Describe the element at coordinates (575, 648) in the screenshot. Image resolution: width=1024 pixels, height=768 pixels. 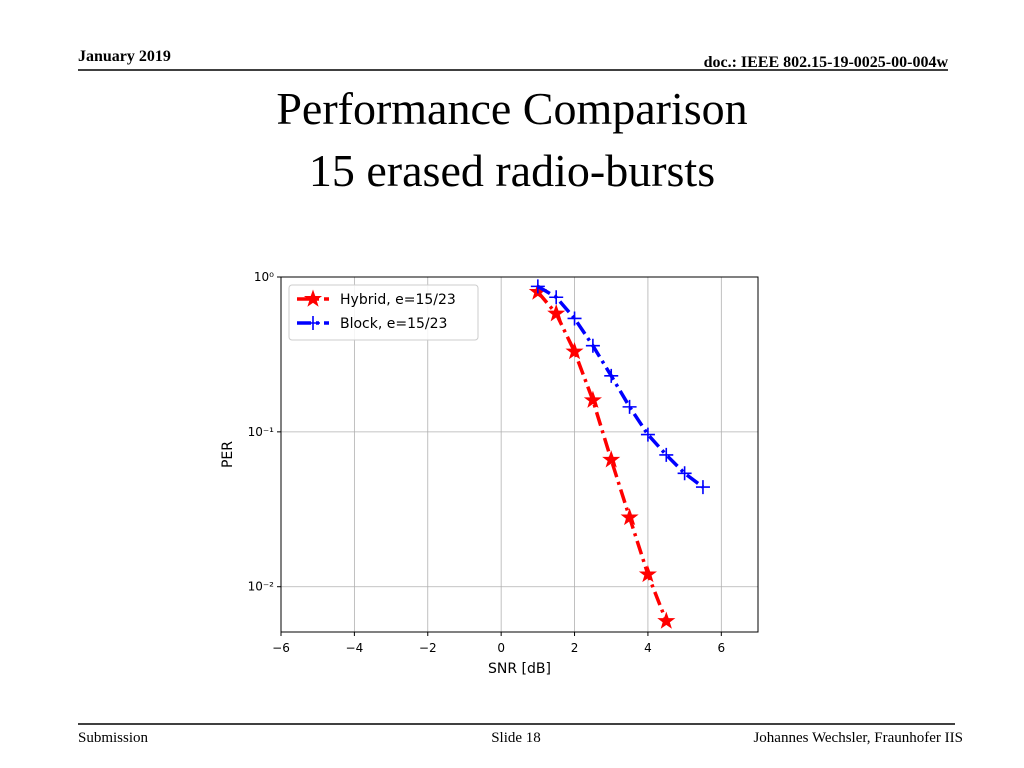
I see `x-tick-label: 2` at that location.